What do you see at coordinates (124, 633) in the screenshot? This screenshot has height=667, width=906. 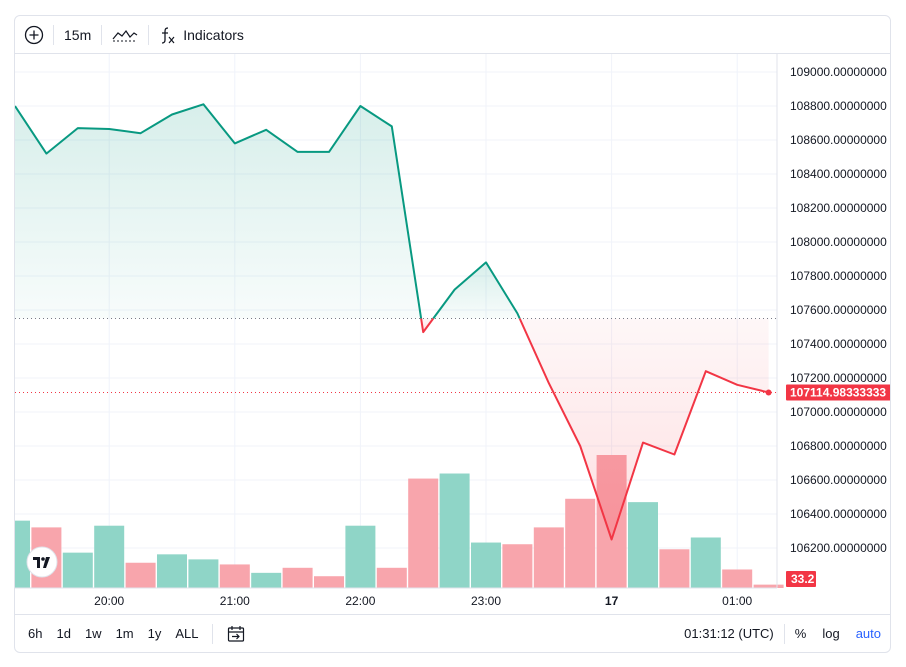 I see `range-1m: 1m` at bounding box center [124, 633].